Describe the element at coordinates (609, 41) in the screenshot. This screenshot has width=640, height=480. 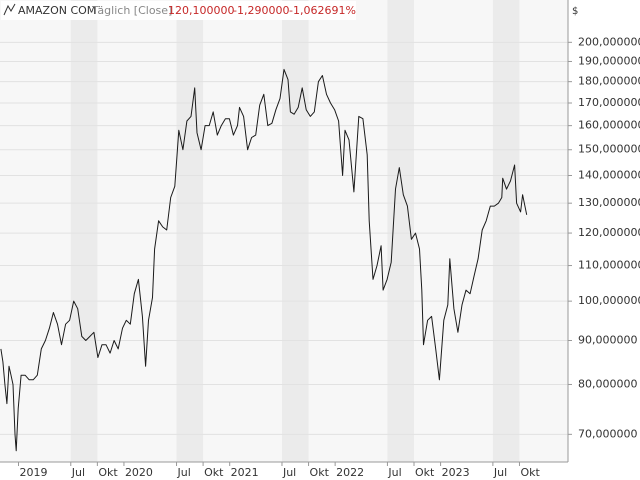
I see `y-tick-label: 200,000000` at that location.